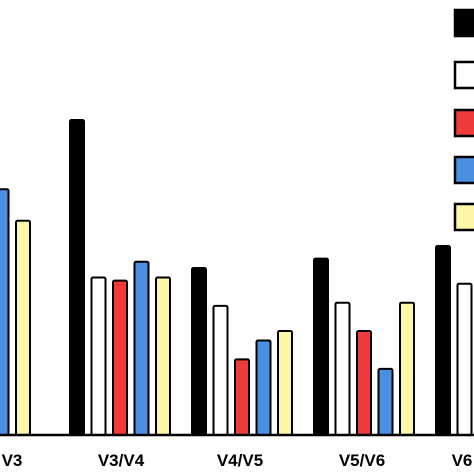  I want to click on bar-v3-v4-s4, so click(141, 348).